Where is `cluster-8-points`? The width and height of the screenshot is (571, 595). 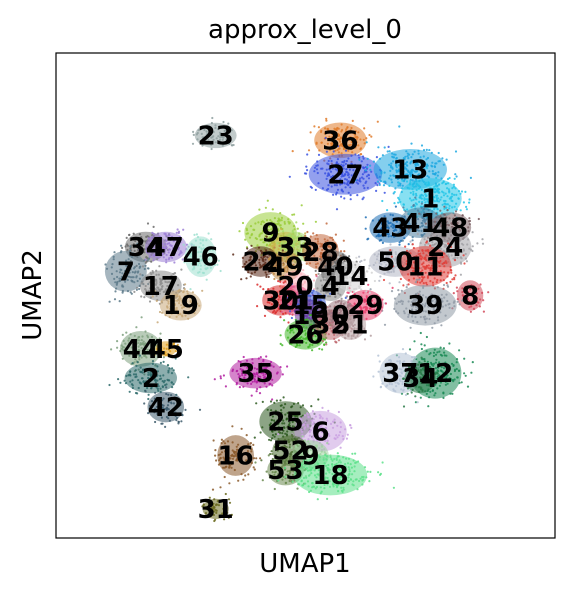 cluster-8-points is located at coordinates (470, 296).